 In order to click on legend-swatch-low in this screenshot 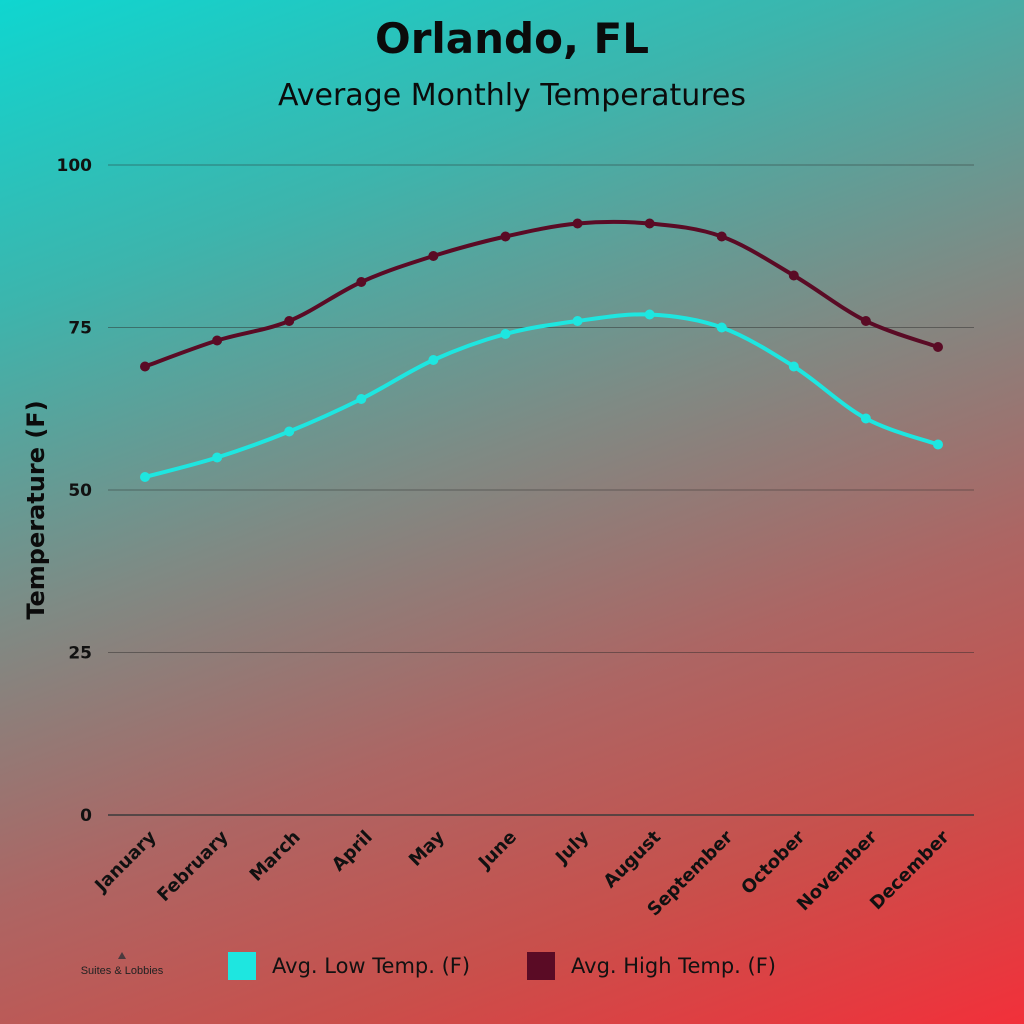, I will do `click(242, 966)`.